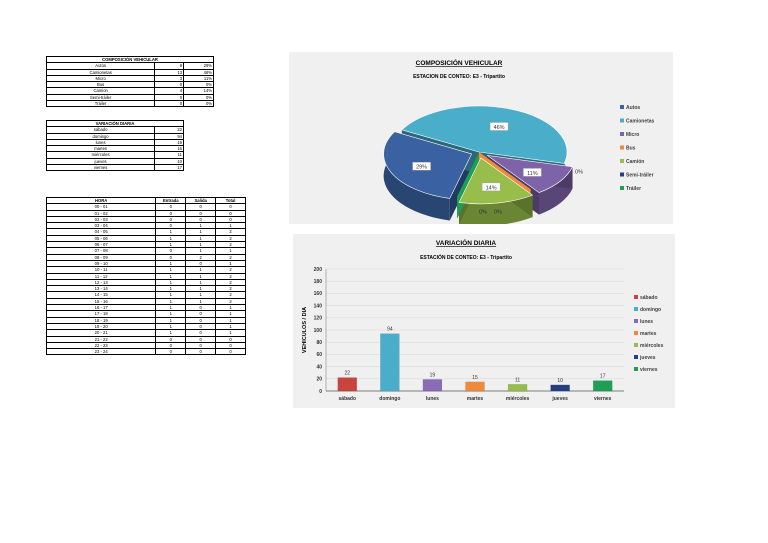  What do you see at coordinates (635, 162) in the screenshot?
I see `pie-legend-label: Camión` at bounding box center [635, 162].